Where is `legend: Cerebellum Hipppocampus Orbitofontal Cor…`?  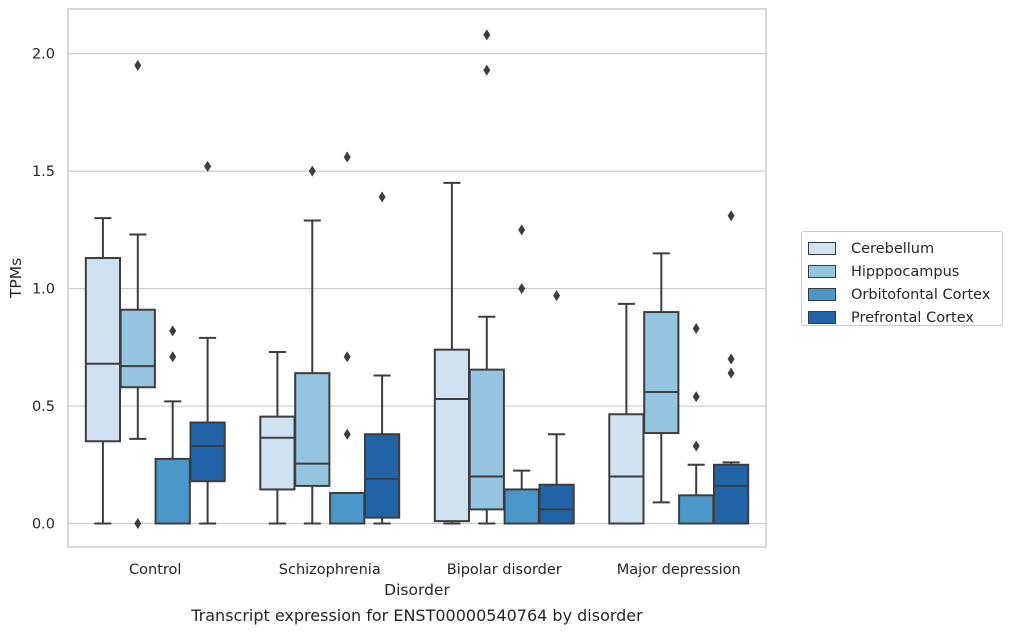
legend: Cerebellum Hipppocampus Orbitofontal Cor… is located at coordinates (902, 278).